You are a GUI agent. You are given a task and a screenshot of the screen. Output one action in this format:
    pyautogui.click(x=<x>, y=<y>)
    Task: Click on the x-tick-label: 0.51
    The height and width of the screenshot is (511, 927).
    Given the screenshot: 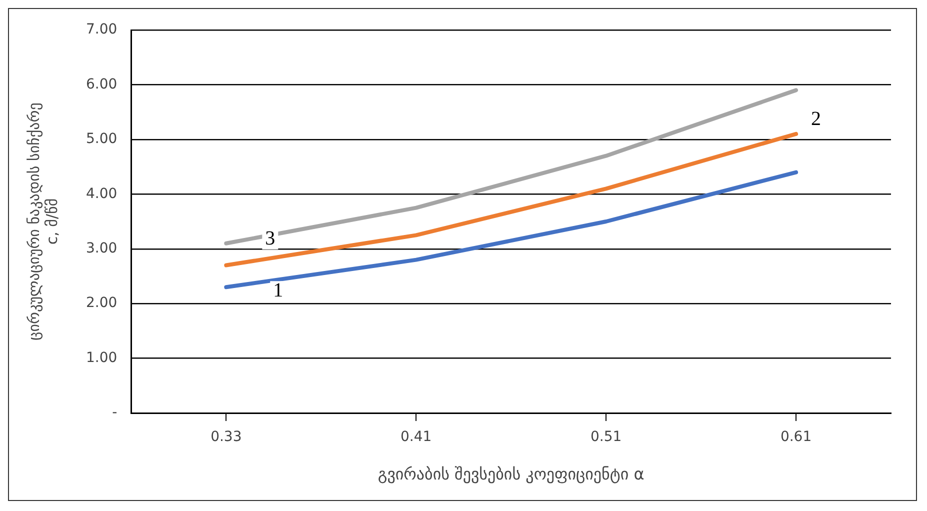 What is the action you would take?
    pyautogui.click(x=606, y=437)
    